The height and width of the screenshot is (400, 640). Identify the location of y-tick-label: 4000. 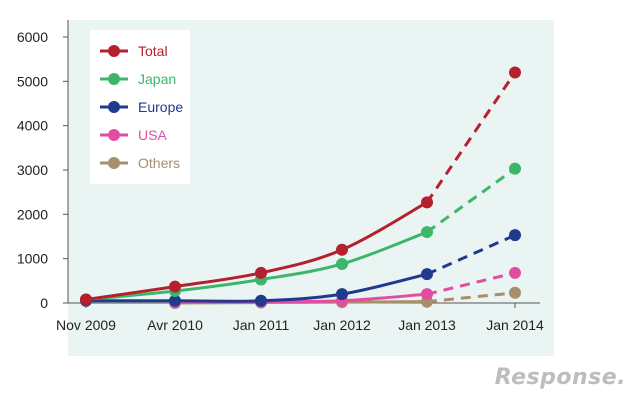
(32, 126).